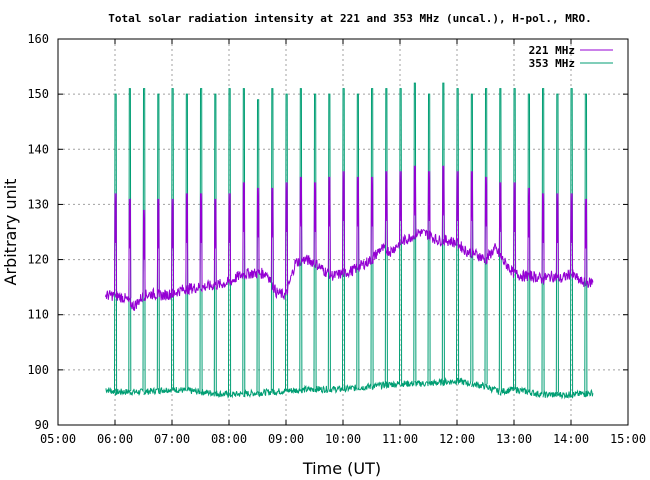 This screenshot has height=480, width=650. What do you see at coordinates (571, 439) in the screenshot?
I see `x-tick-label: 14:00` at bounding box center [571, 439].